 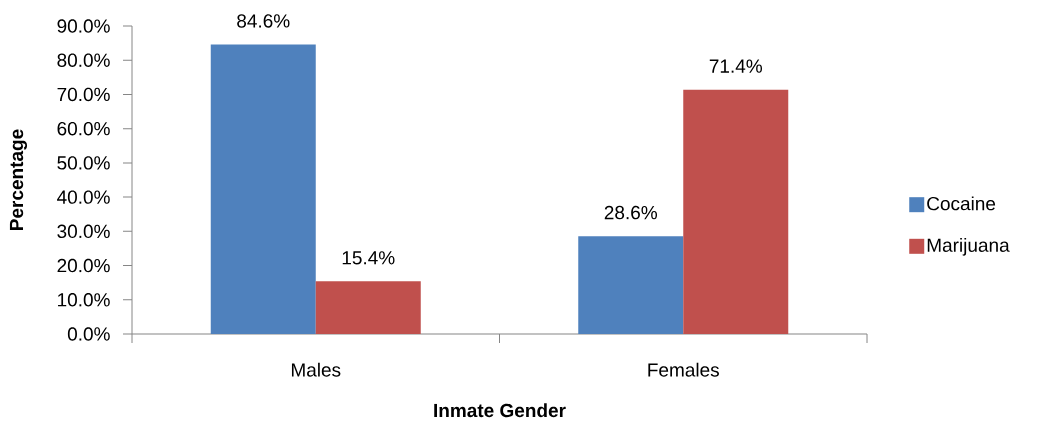 I want to click on x-tick-label: Males, so click(x=316, y=369).